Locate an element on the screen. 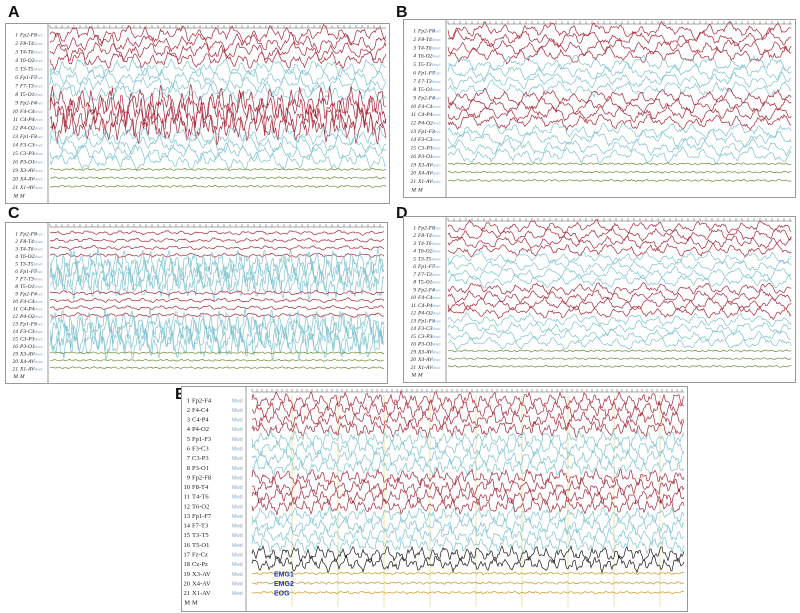 Image resolution: width=800 pixels, height=613 pixels. channel-label: F4-C4 is located at coordinates (200, 410).